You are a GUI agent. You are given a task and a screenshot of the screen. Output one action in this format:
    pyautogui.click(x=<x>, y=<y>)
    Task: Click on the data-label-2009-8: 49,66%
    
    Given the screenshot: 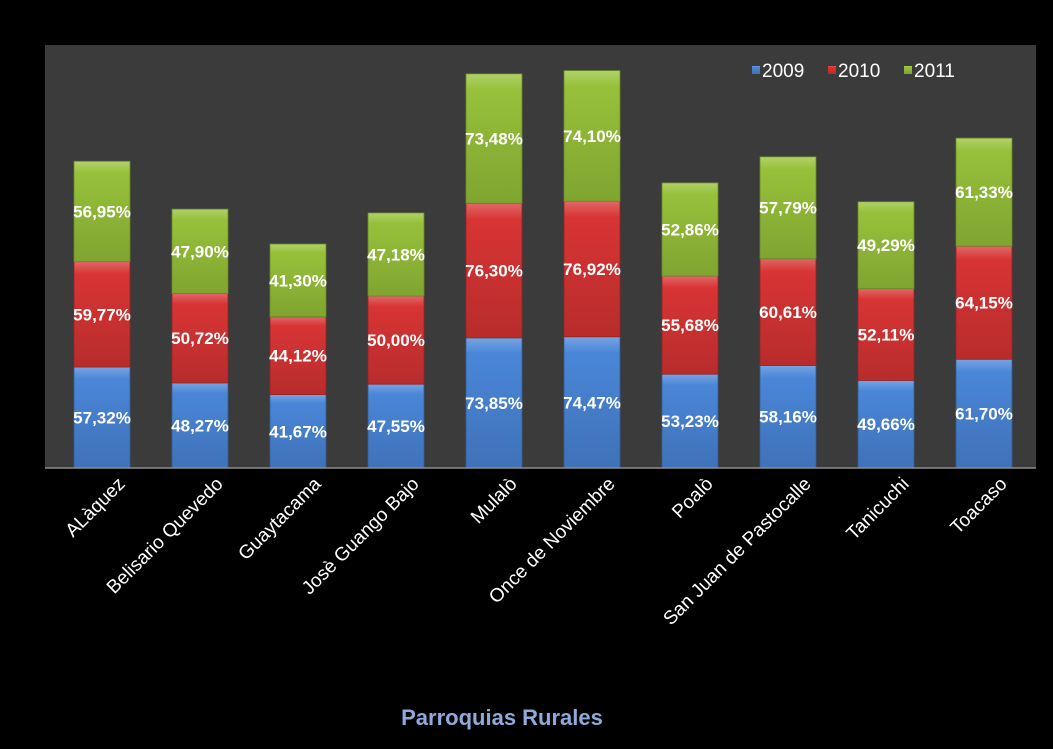 What is the action you would take?
    pyautogui.click(x=886, y=424)
    